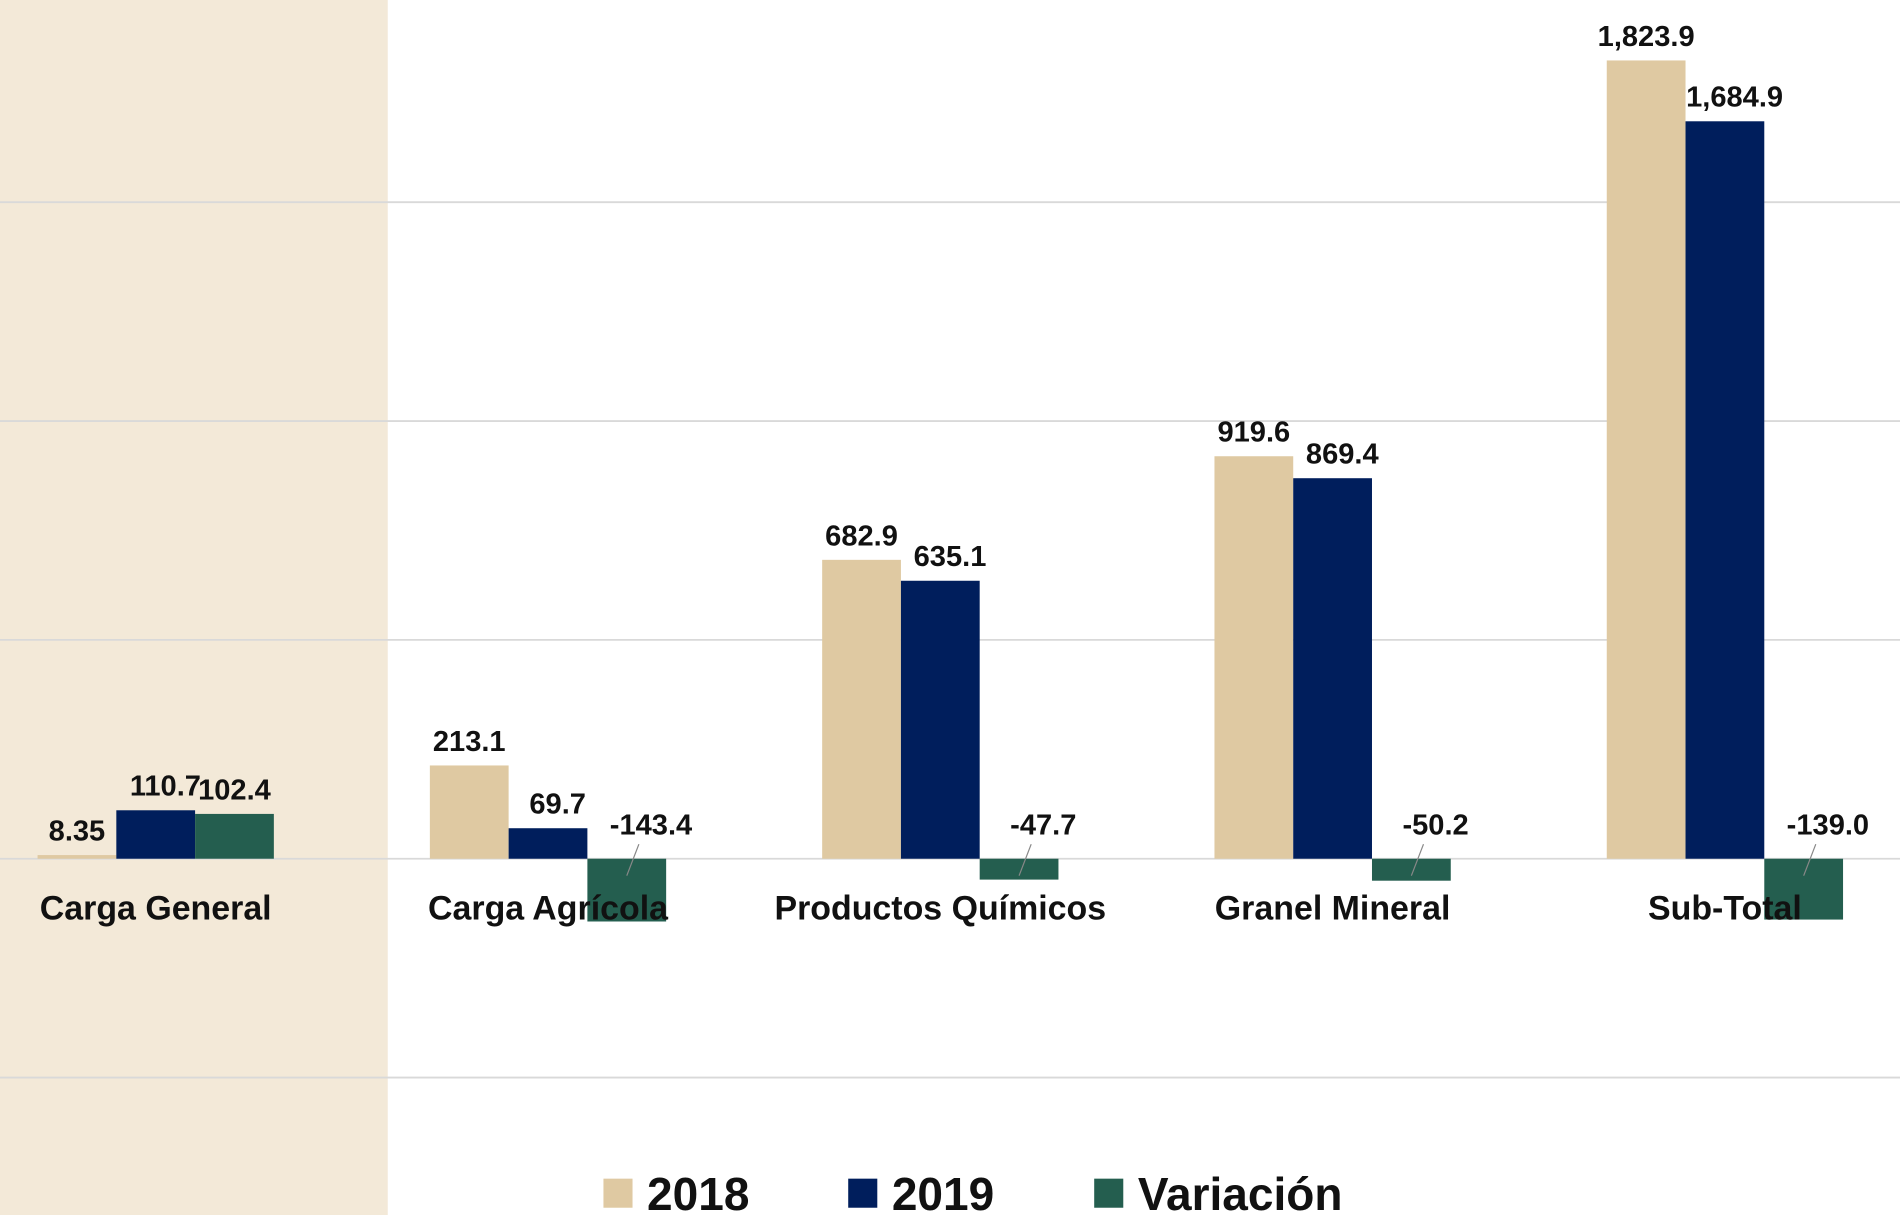  I want to click on data-label: 635.1, so click(950, 557).